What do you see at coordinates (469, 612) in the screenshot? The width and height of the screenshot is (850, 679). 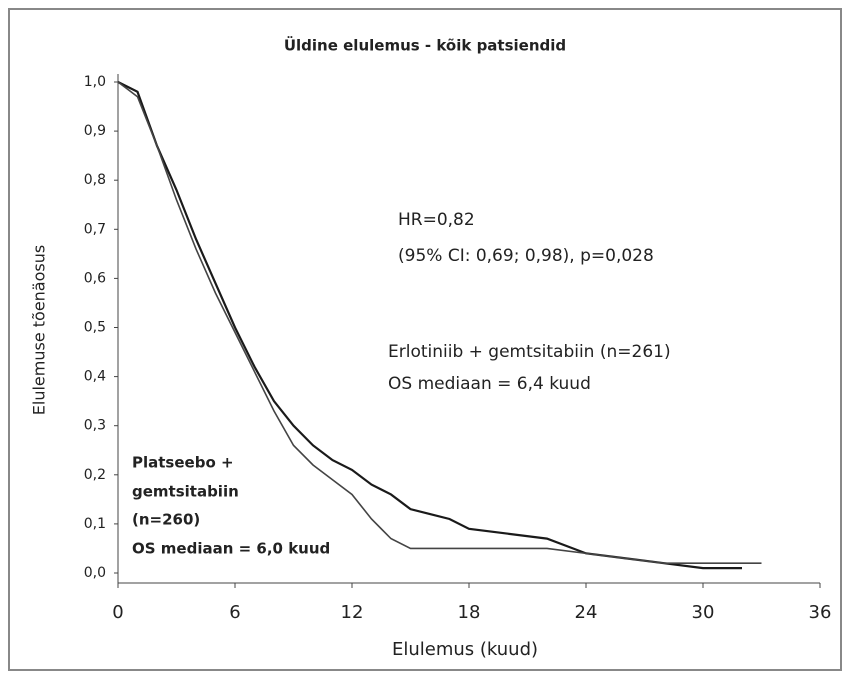 I see `x-tick-label: 18` at bounding box center [469, 612].